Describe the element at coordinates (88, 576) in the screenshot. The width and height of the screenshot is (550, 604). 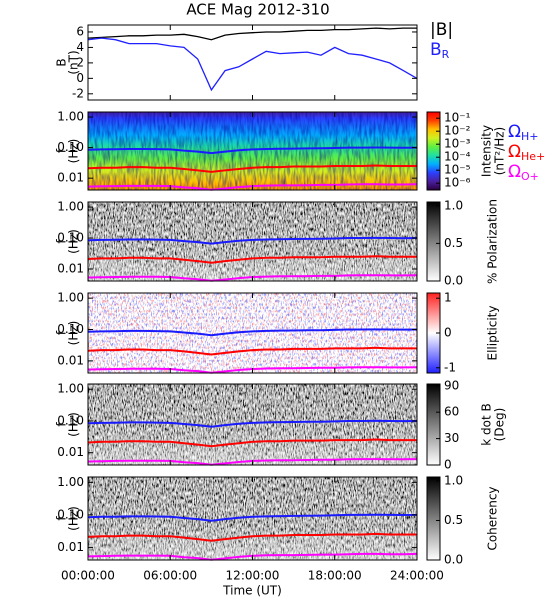
I see `x-tick-label: 00:00:00` at that location.